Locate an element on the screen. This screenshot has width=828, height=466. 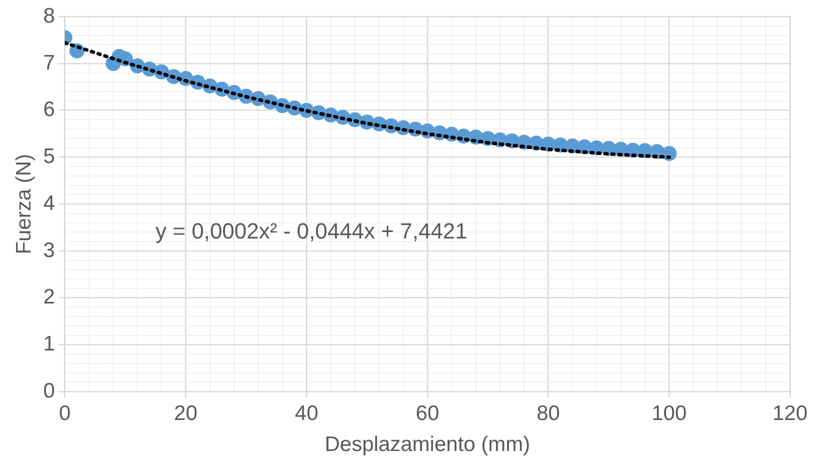
x-tick-label: 120 is located at coordinates (790, 413).